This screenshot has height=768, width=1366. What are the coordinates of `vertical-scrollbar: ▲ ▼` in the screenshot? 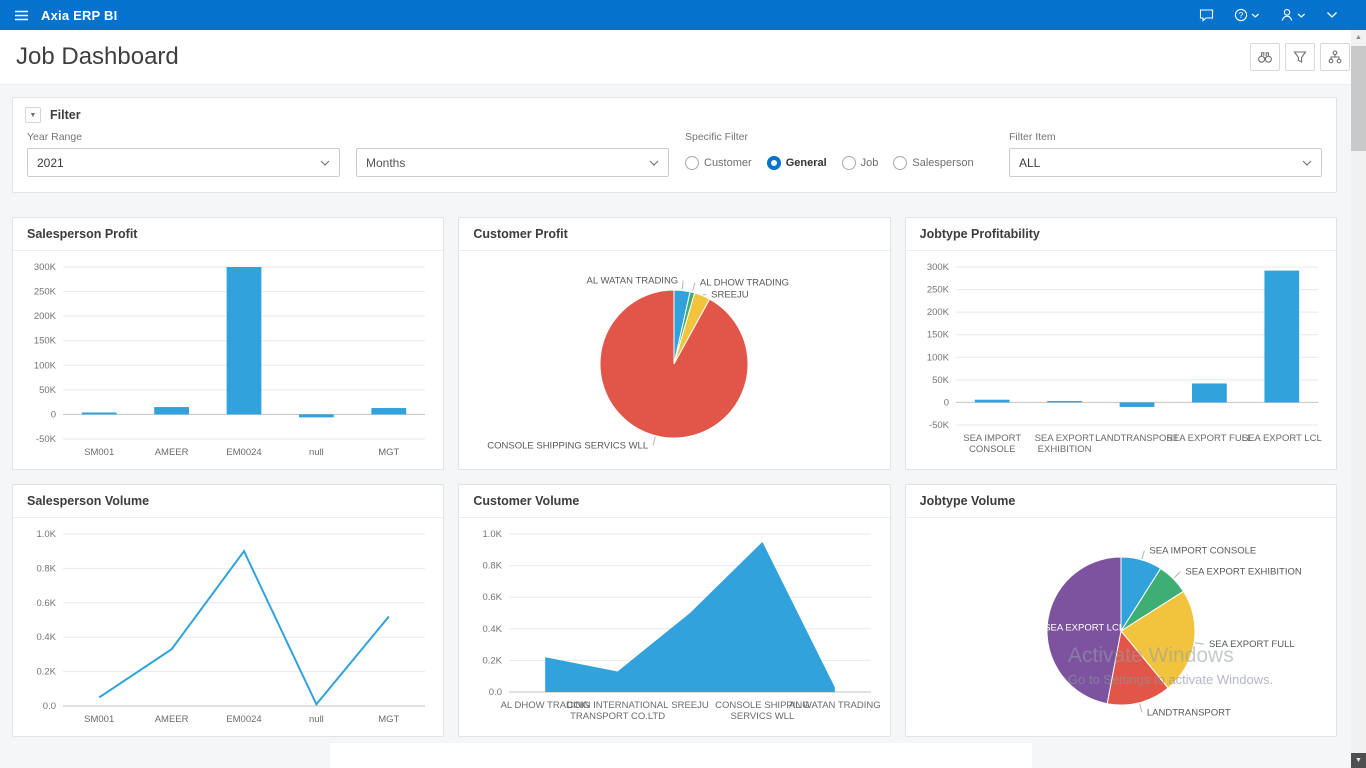 It's located at (1358, 399).